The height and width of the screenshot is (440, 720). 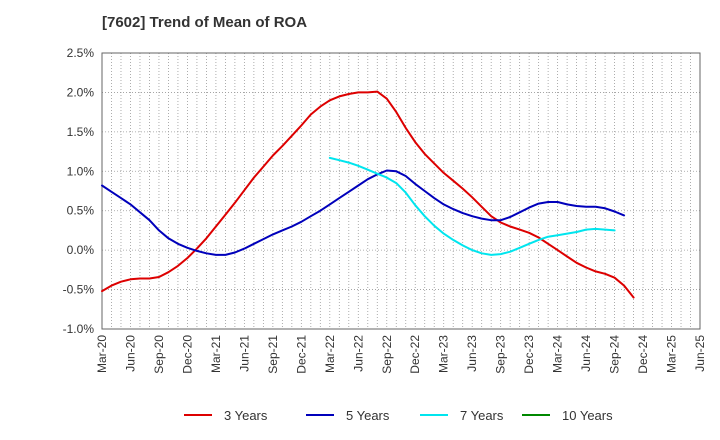 What do you see at coordinates (81, 171) in the screenshot?
I see `y-tick-label: 1.0%` at bounding box center [81, 171].